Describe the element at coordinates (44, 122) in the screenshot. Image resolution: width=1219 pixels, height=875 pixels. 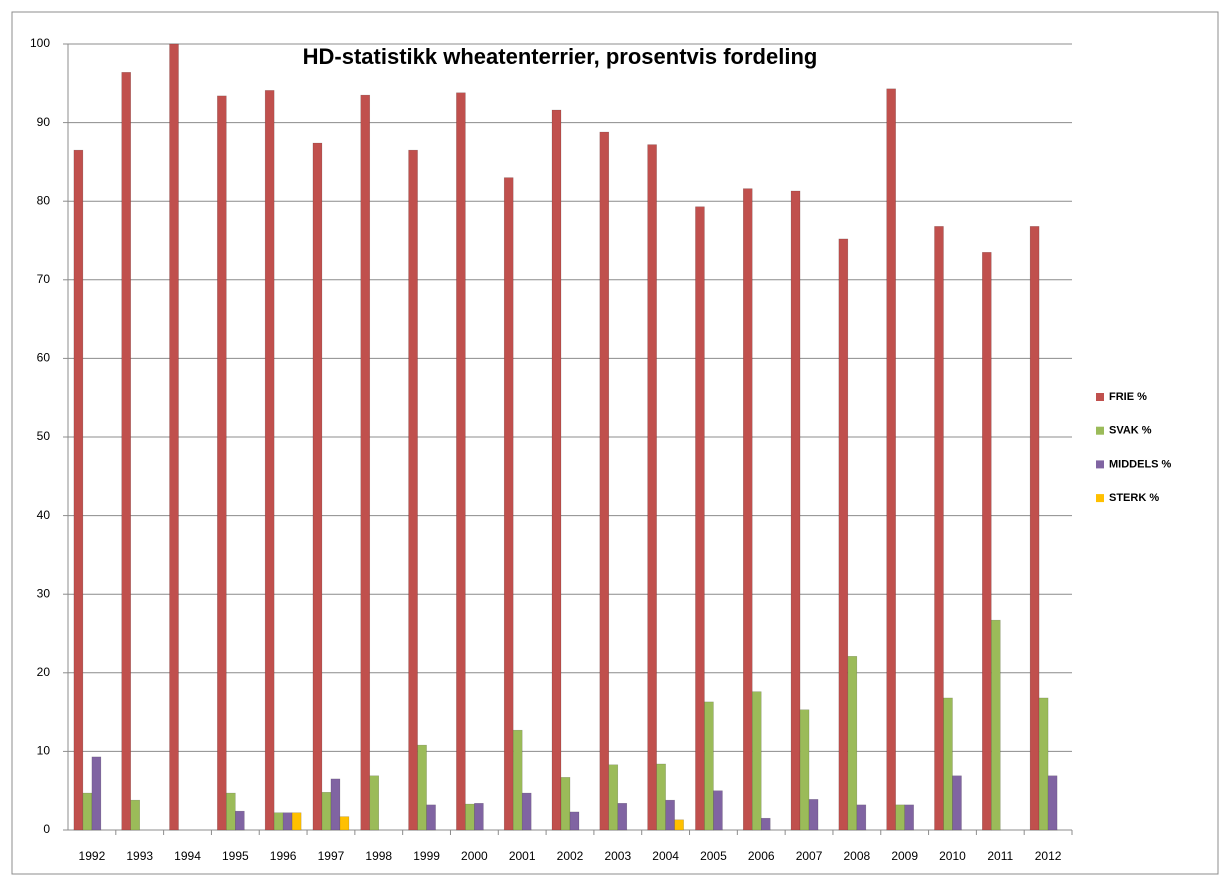
I see `y-tick-label: 90` at that location.